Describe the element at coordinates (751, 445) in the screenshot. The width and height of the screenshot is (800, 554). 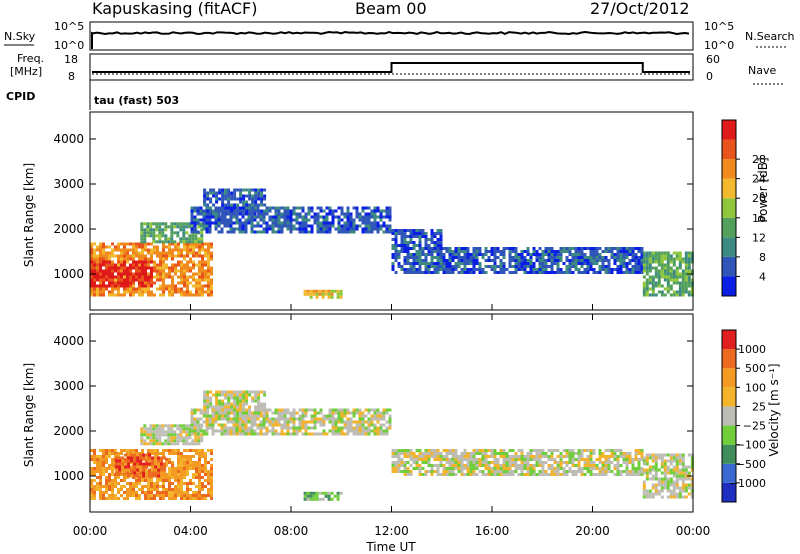
I see `colorbar-tick-label: −100` at that location.